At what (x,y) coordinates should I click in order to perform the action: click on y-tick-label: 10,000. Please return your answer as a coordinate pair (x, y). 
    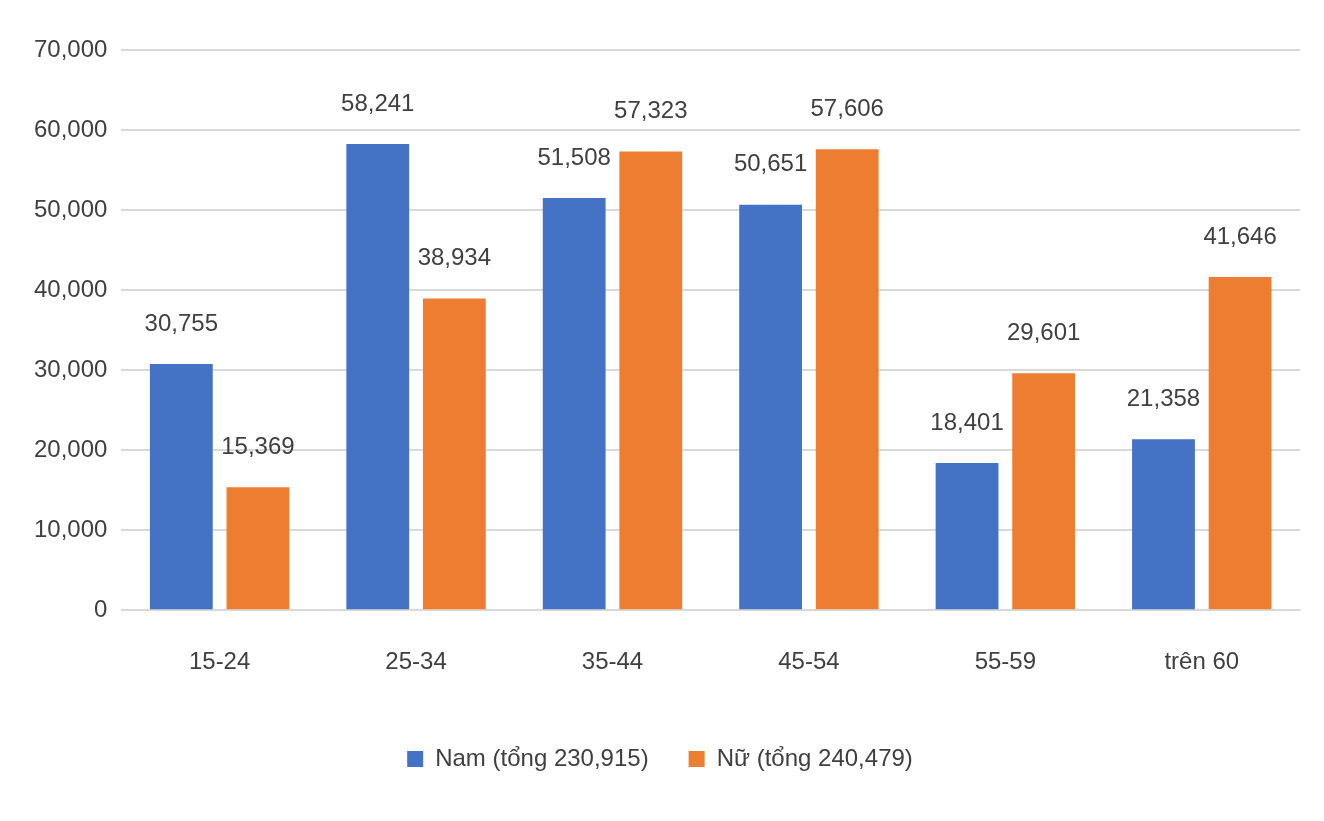
    Looking at the image, I should click on (71, 528).